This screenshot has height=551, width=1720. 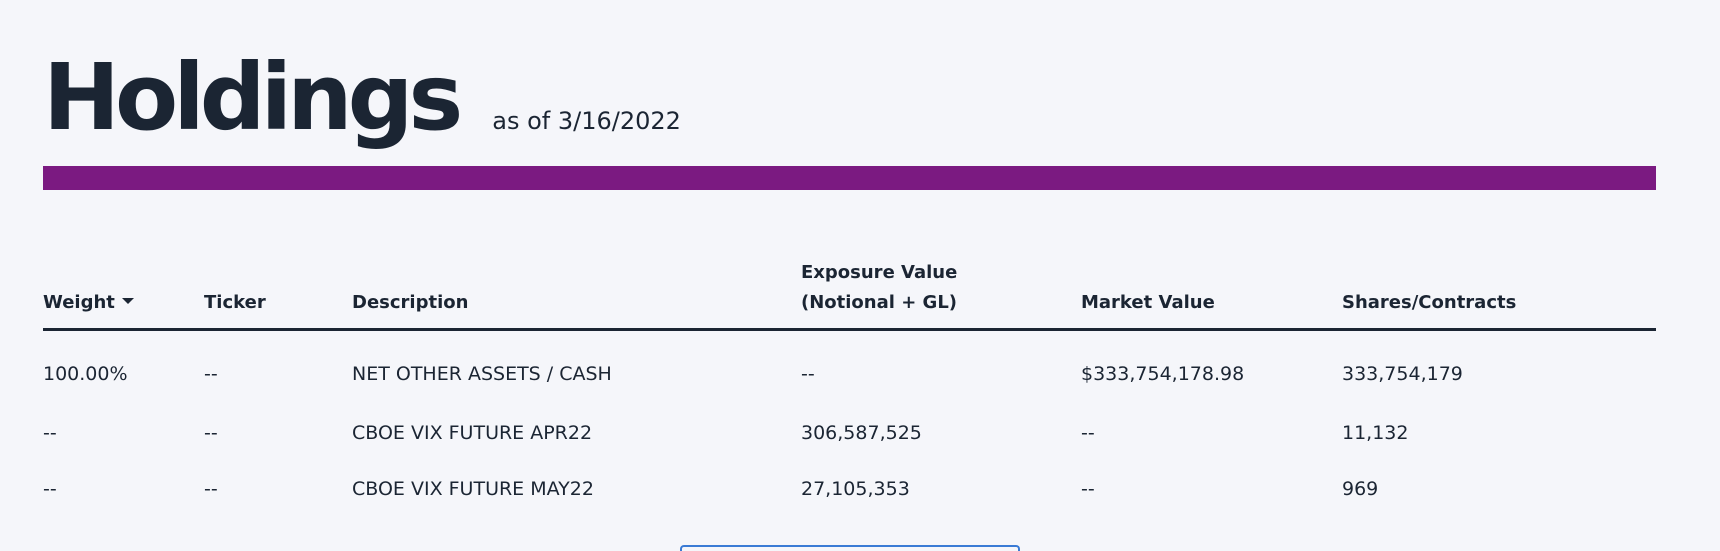 What do you see at coordinates (808, 374) in the screenshot?
I see `cell-exposure-value: --` at bounding box center [808, 374].